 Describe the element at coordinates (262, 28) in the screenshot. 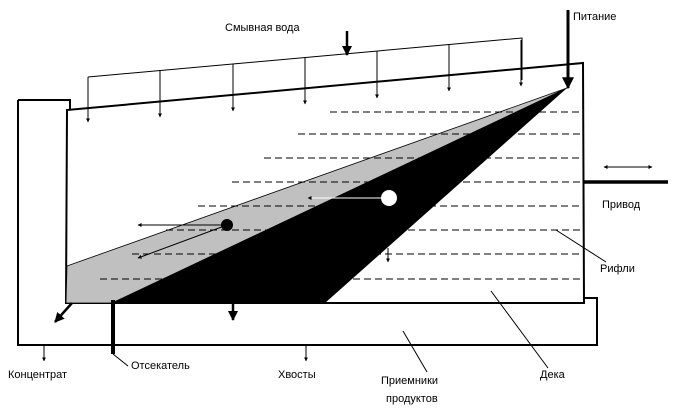

I see `wash-water-label: Смывная вода` at that location.